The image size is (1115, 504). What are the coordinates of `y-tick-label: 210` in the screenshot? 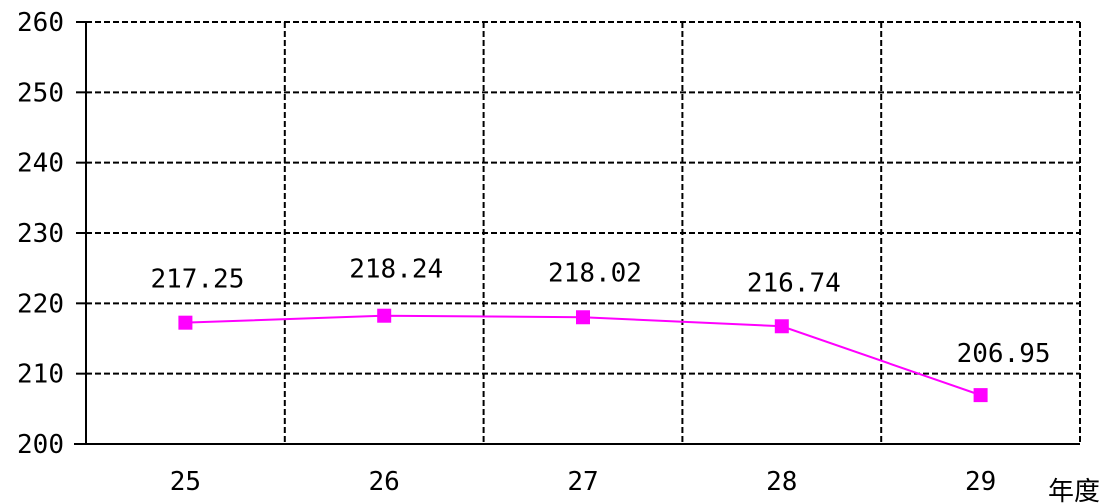 It's located at (40, 375).